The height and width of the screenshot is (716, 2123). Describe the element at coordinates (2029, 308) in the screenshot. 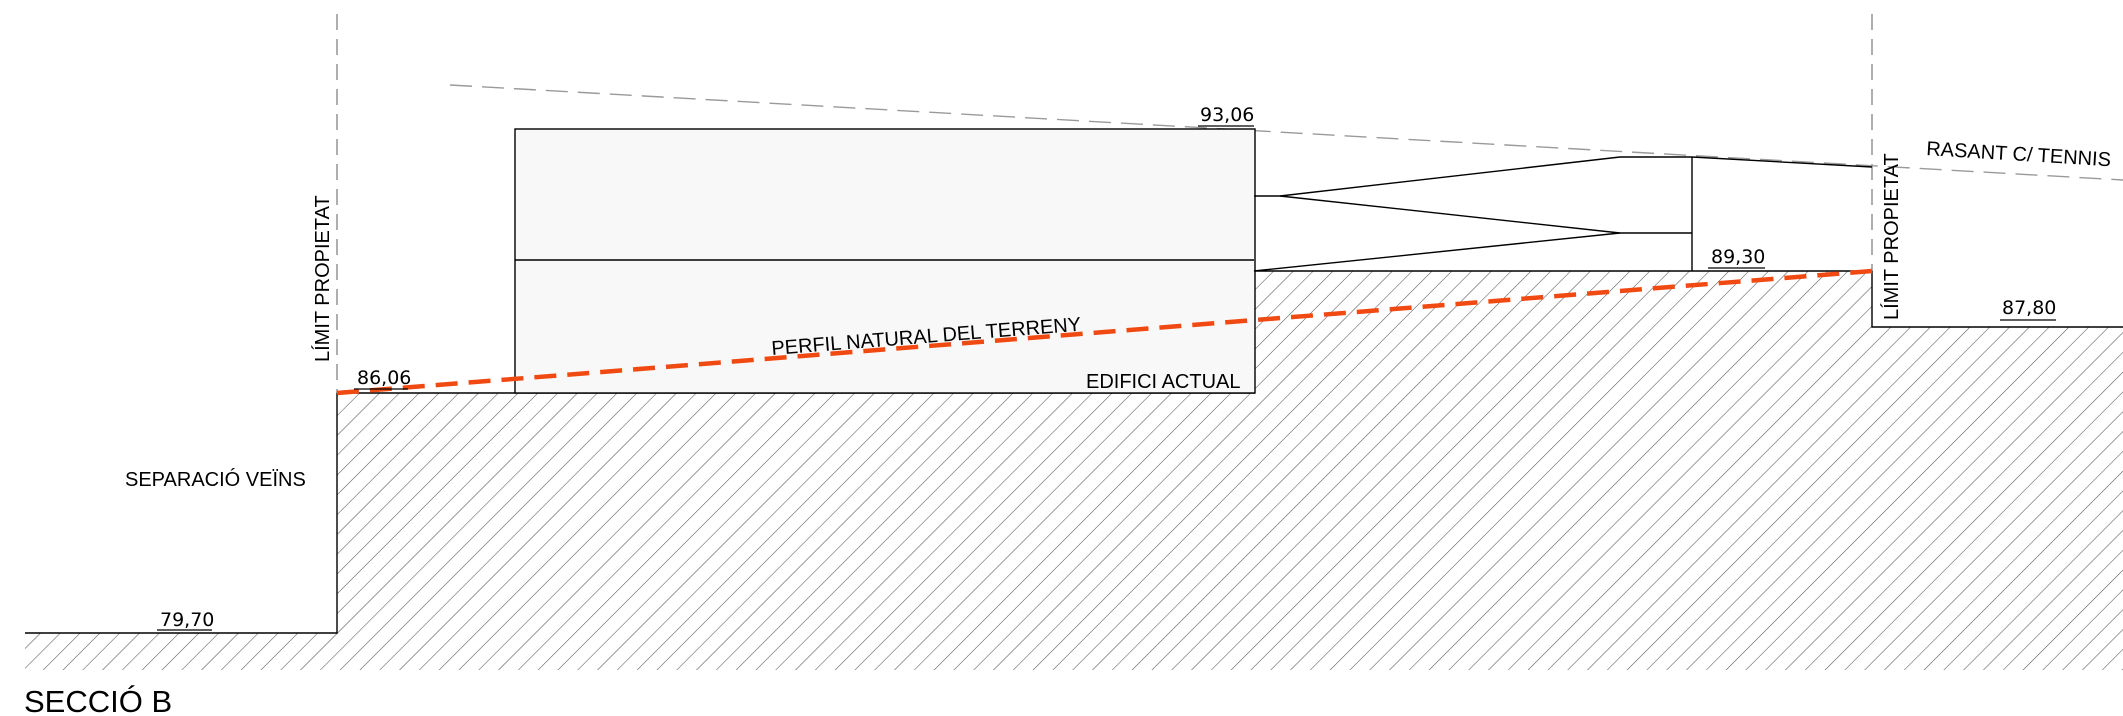

I see `level-street: 87,80` at that location.